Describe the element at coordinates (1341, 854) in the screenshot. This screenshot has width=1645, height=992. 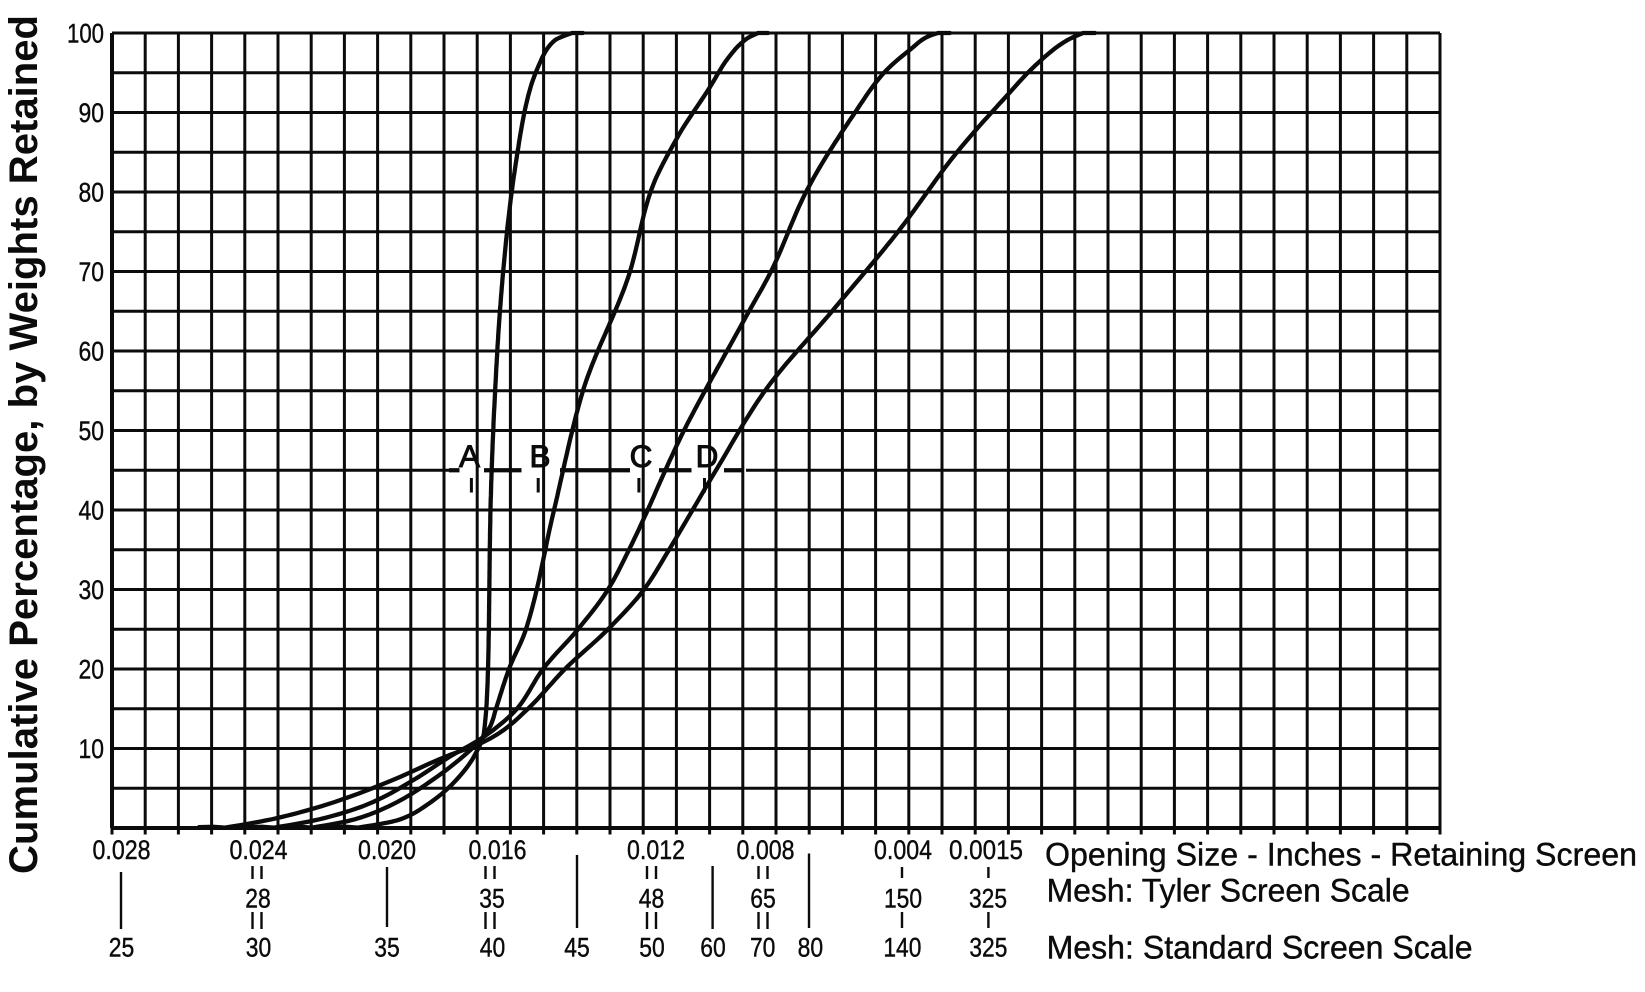
I see `svg-text:Opening Size - Inches - Retain: Opening Size - Inches - Retaining Screen` at that location.